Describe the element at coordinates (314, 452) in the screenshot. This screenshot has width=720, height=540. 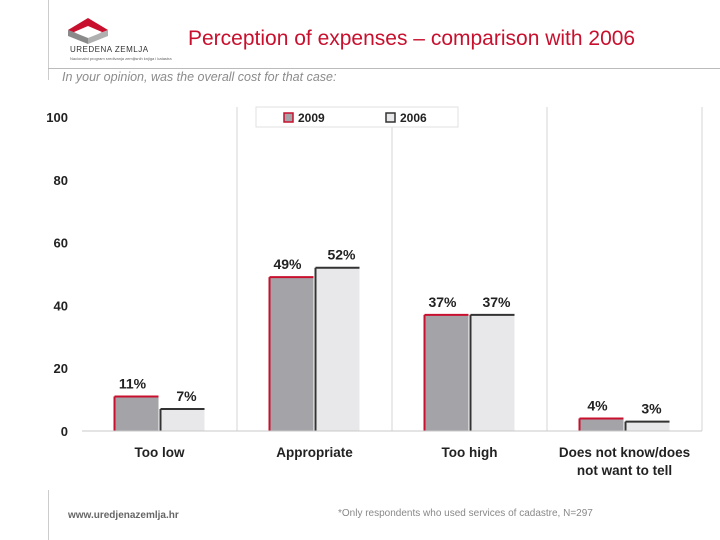
I see `category-label: Appropriate` at that location.